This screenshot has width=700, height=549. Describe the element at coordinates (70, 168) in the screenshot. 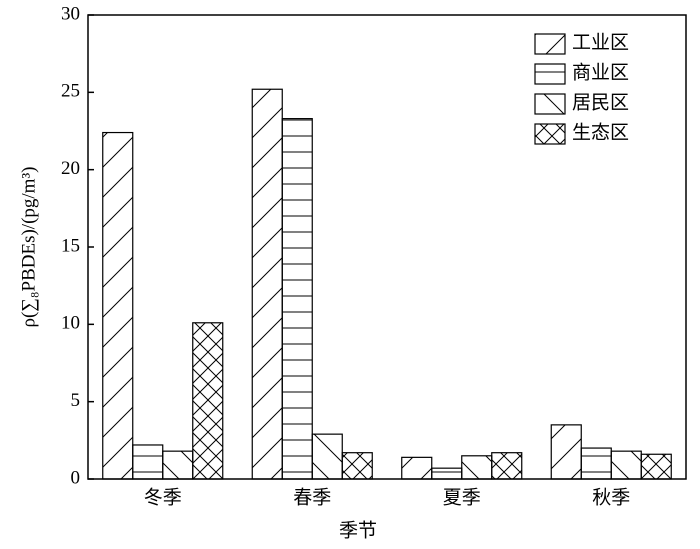

I see `y-tick-label: 20` at that location.